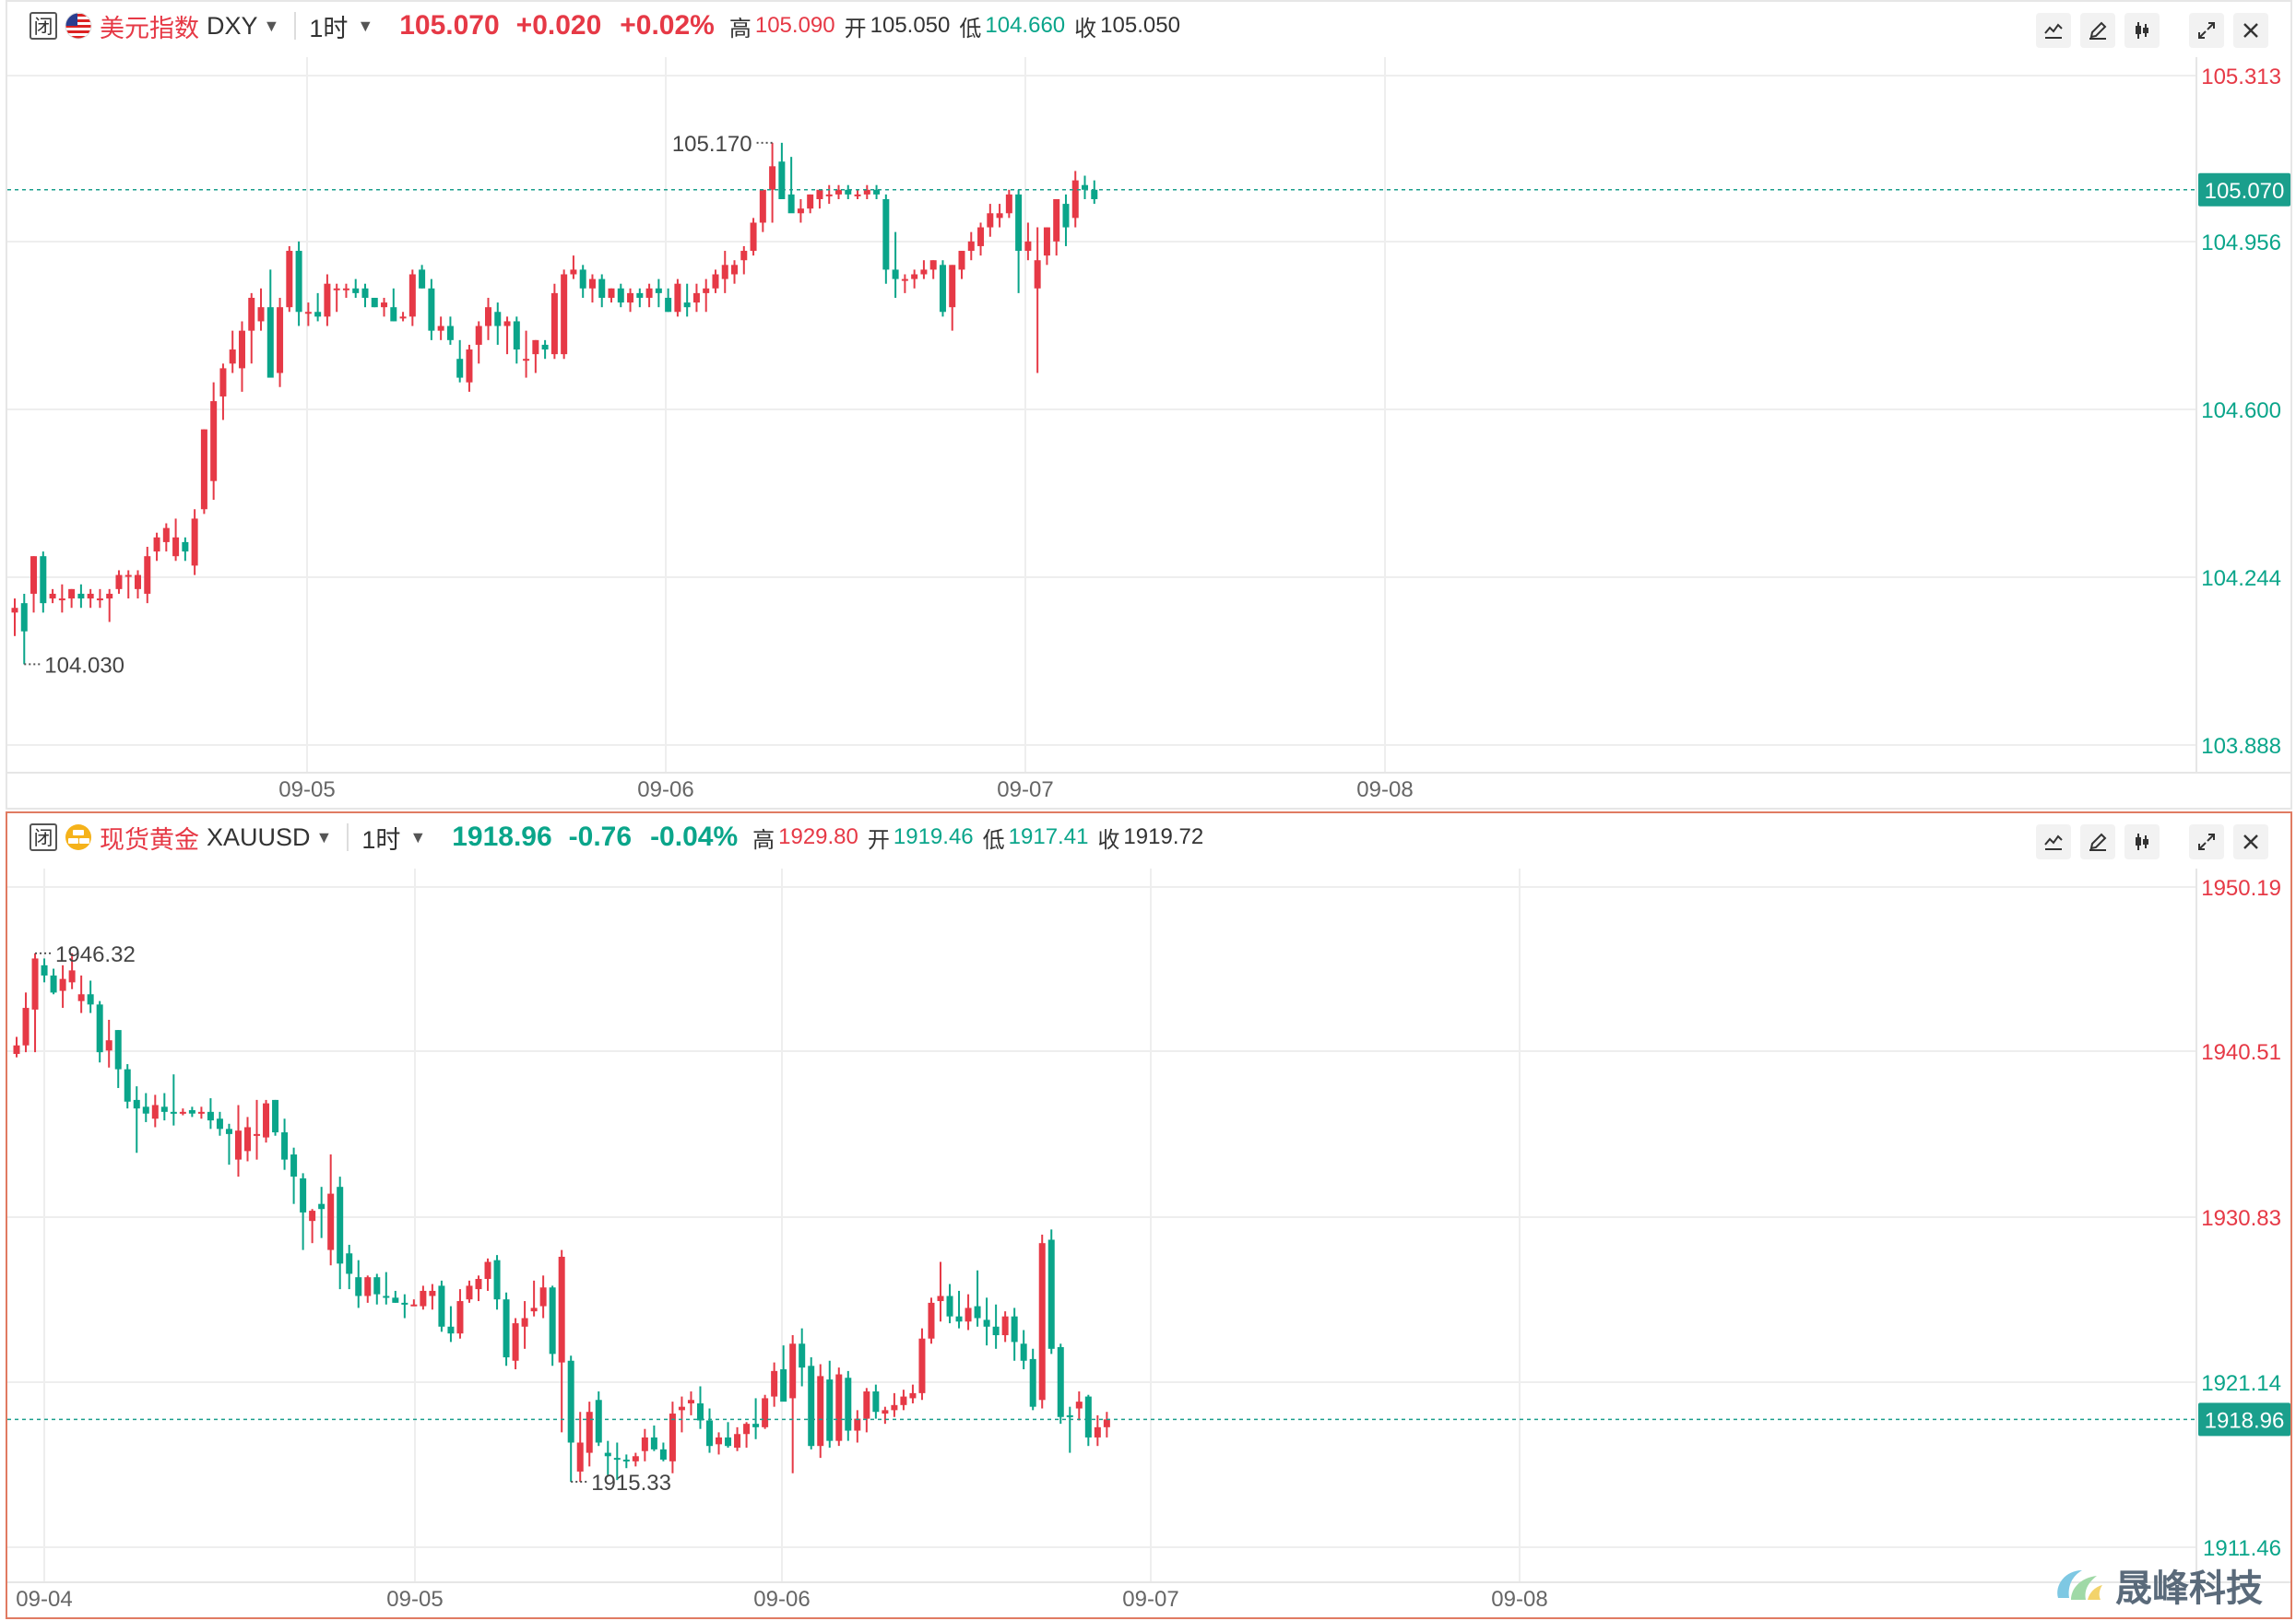 This screenshot has width=2296, height=1621. What do you see at coordinates (1085, 29) in the screenshot?
I see `close-label: 收` at bounding box center [1085, 29].